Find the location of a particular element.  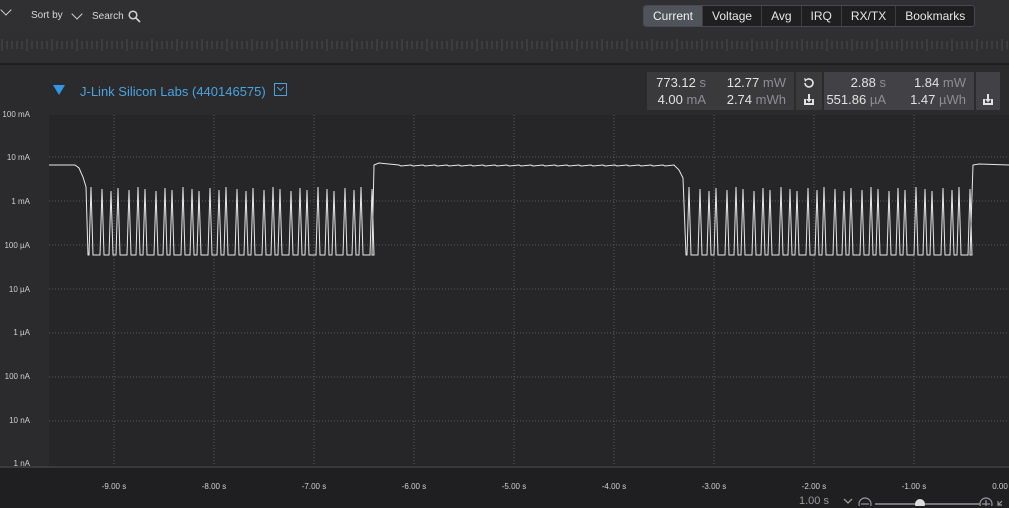

overview-timeline is located at coordinates (504, 49).